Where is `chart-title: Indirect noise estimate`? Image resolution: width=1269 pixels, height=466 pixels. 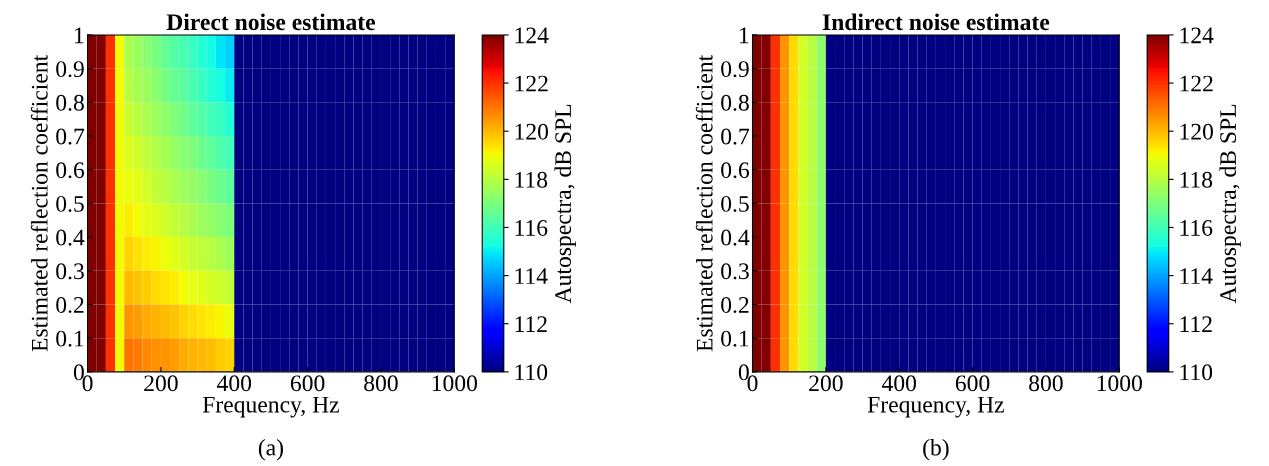 chart-title: Indirect noise estimate is located at coordinates (936, 22).